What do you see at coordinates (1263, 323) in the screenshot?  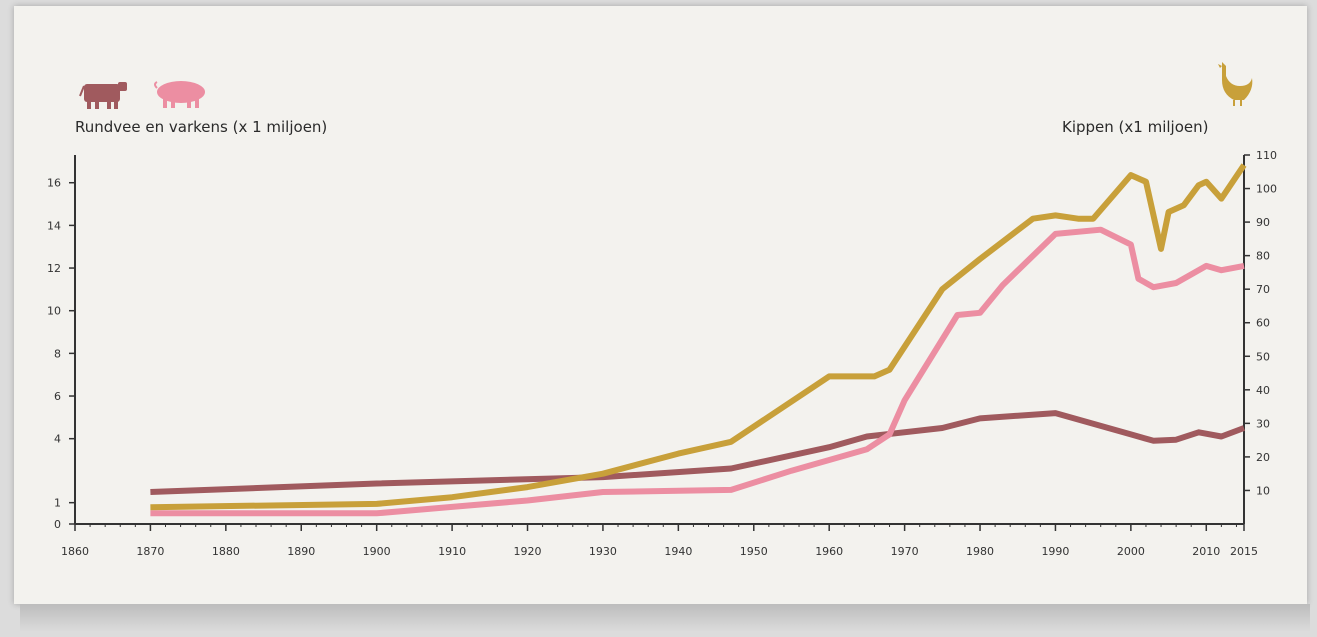 I see `right-tick-label: 60` at bounding box center [1263, 323].